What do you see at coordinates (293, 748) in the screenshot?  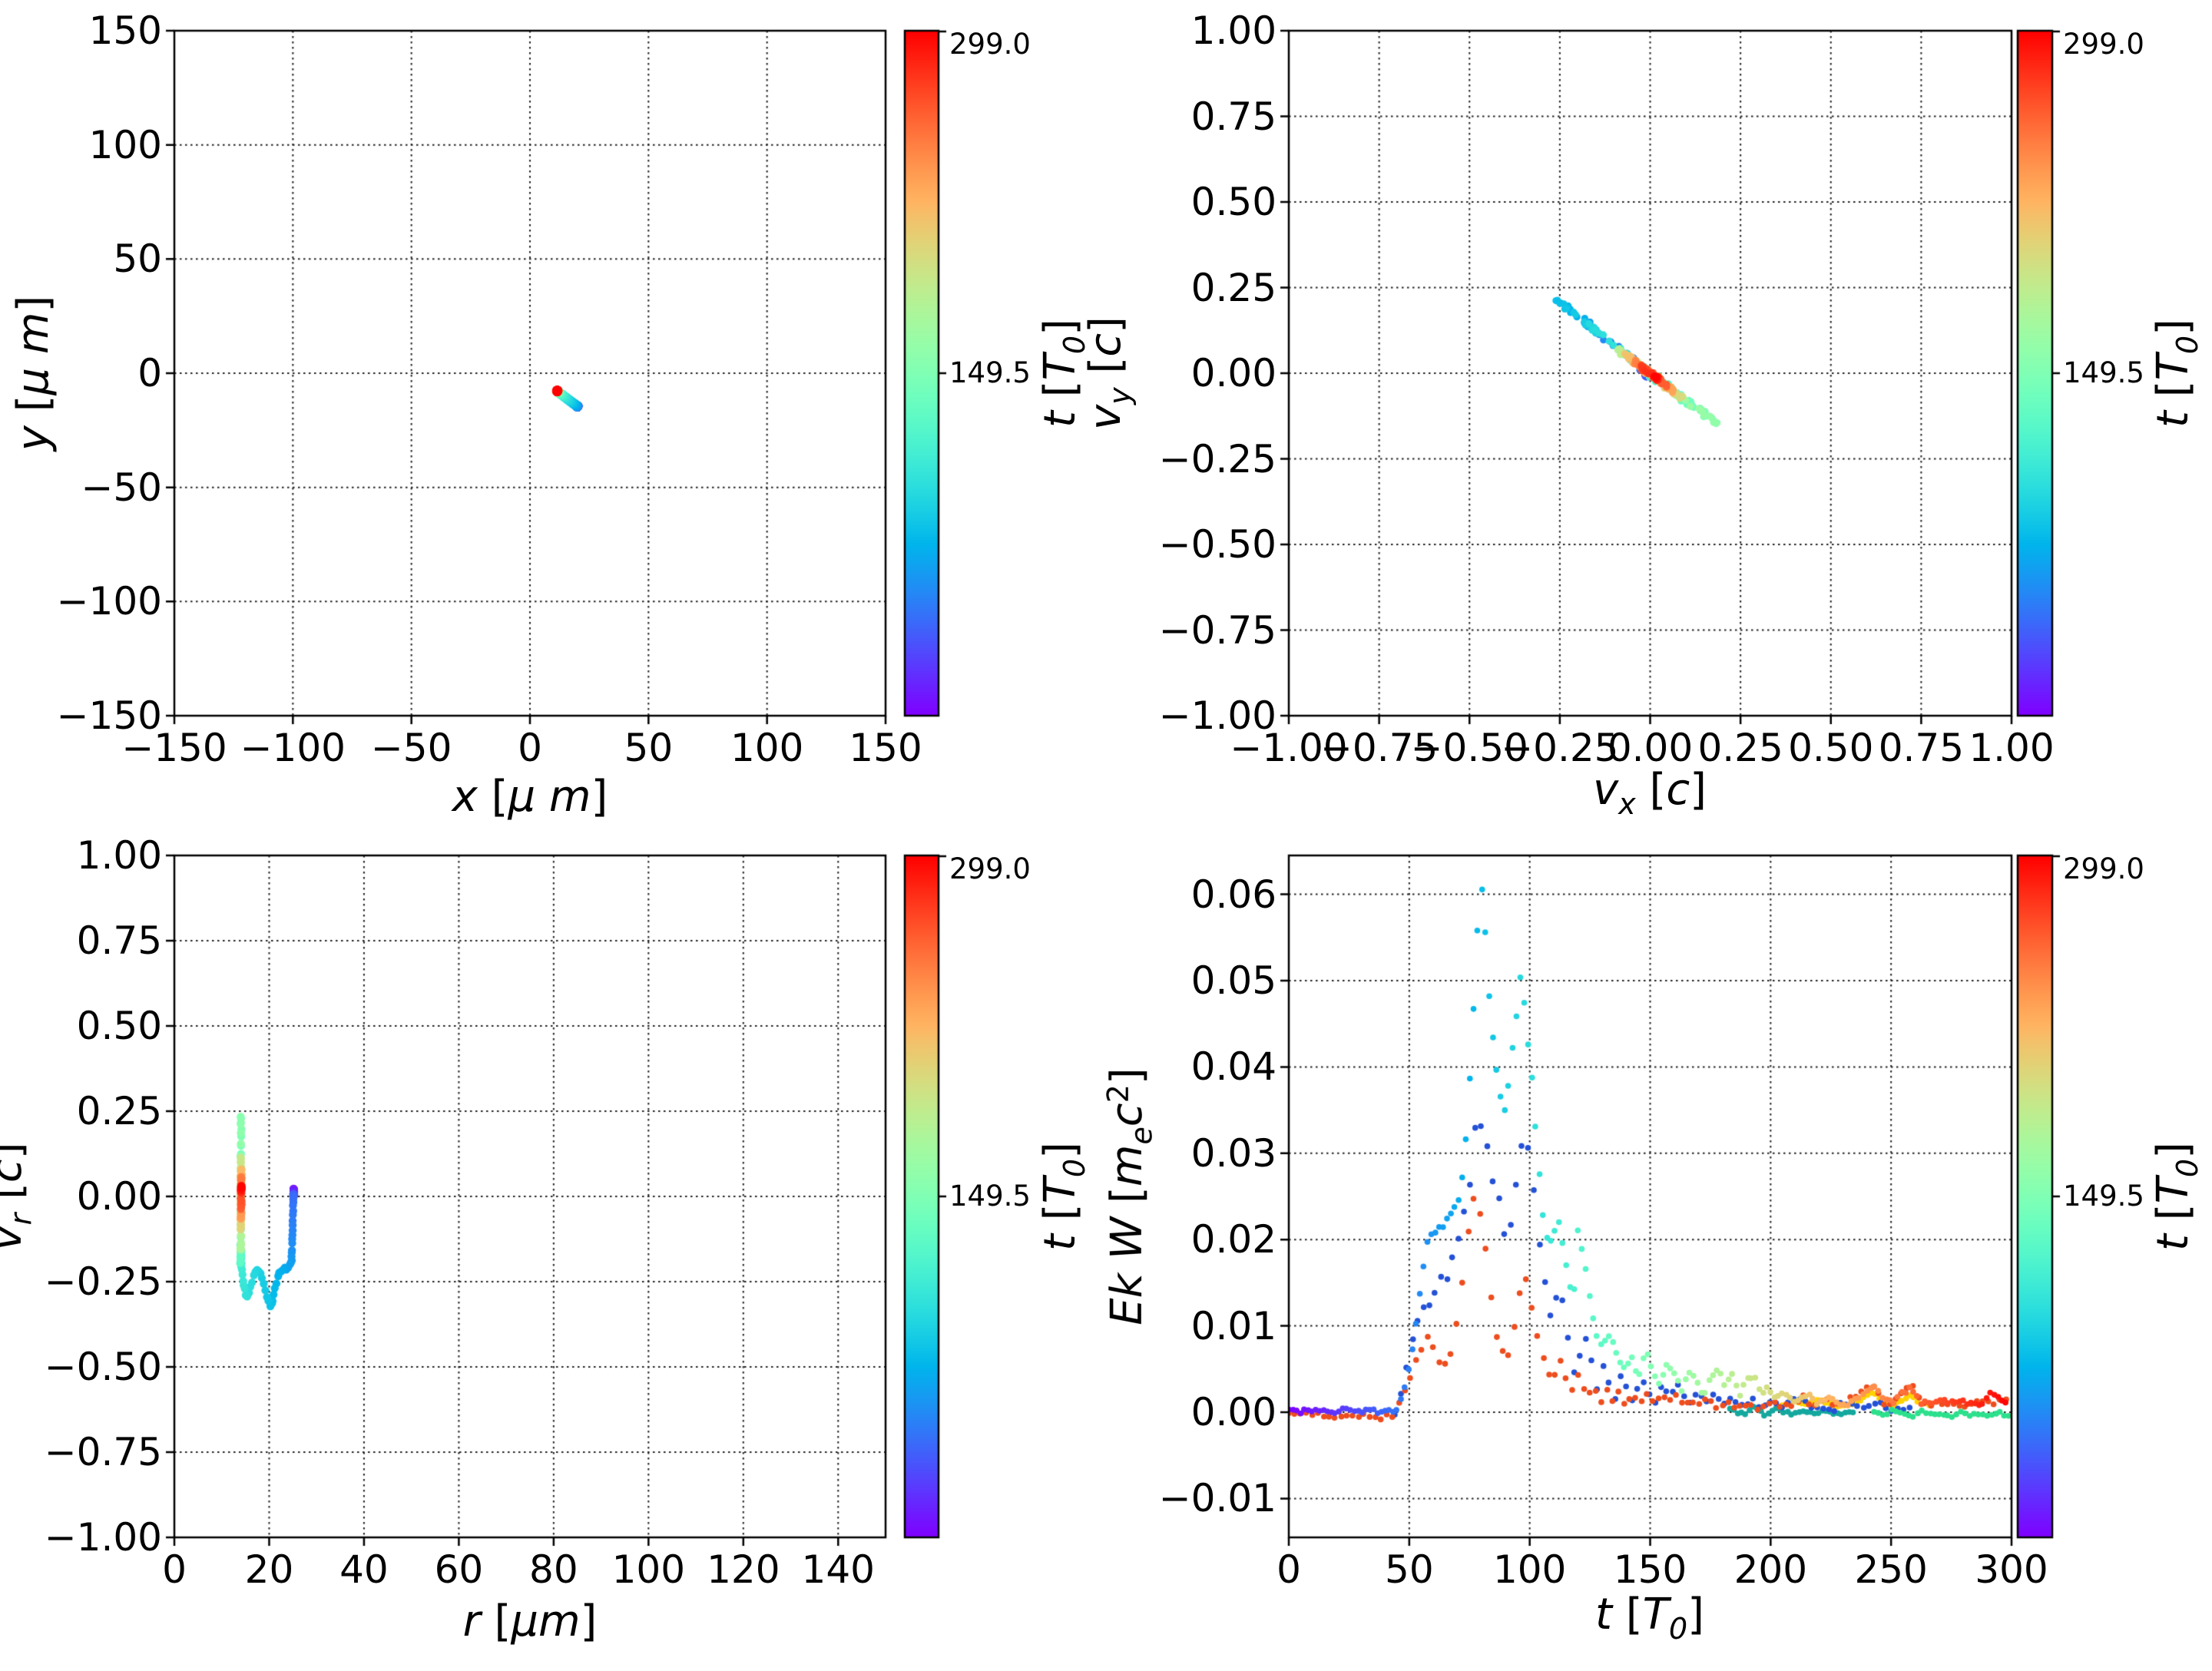 I see `plot1-xtick-label: −100` at bounding box center [293, 748].